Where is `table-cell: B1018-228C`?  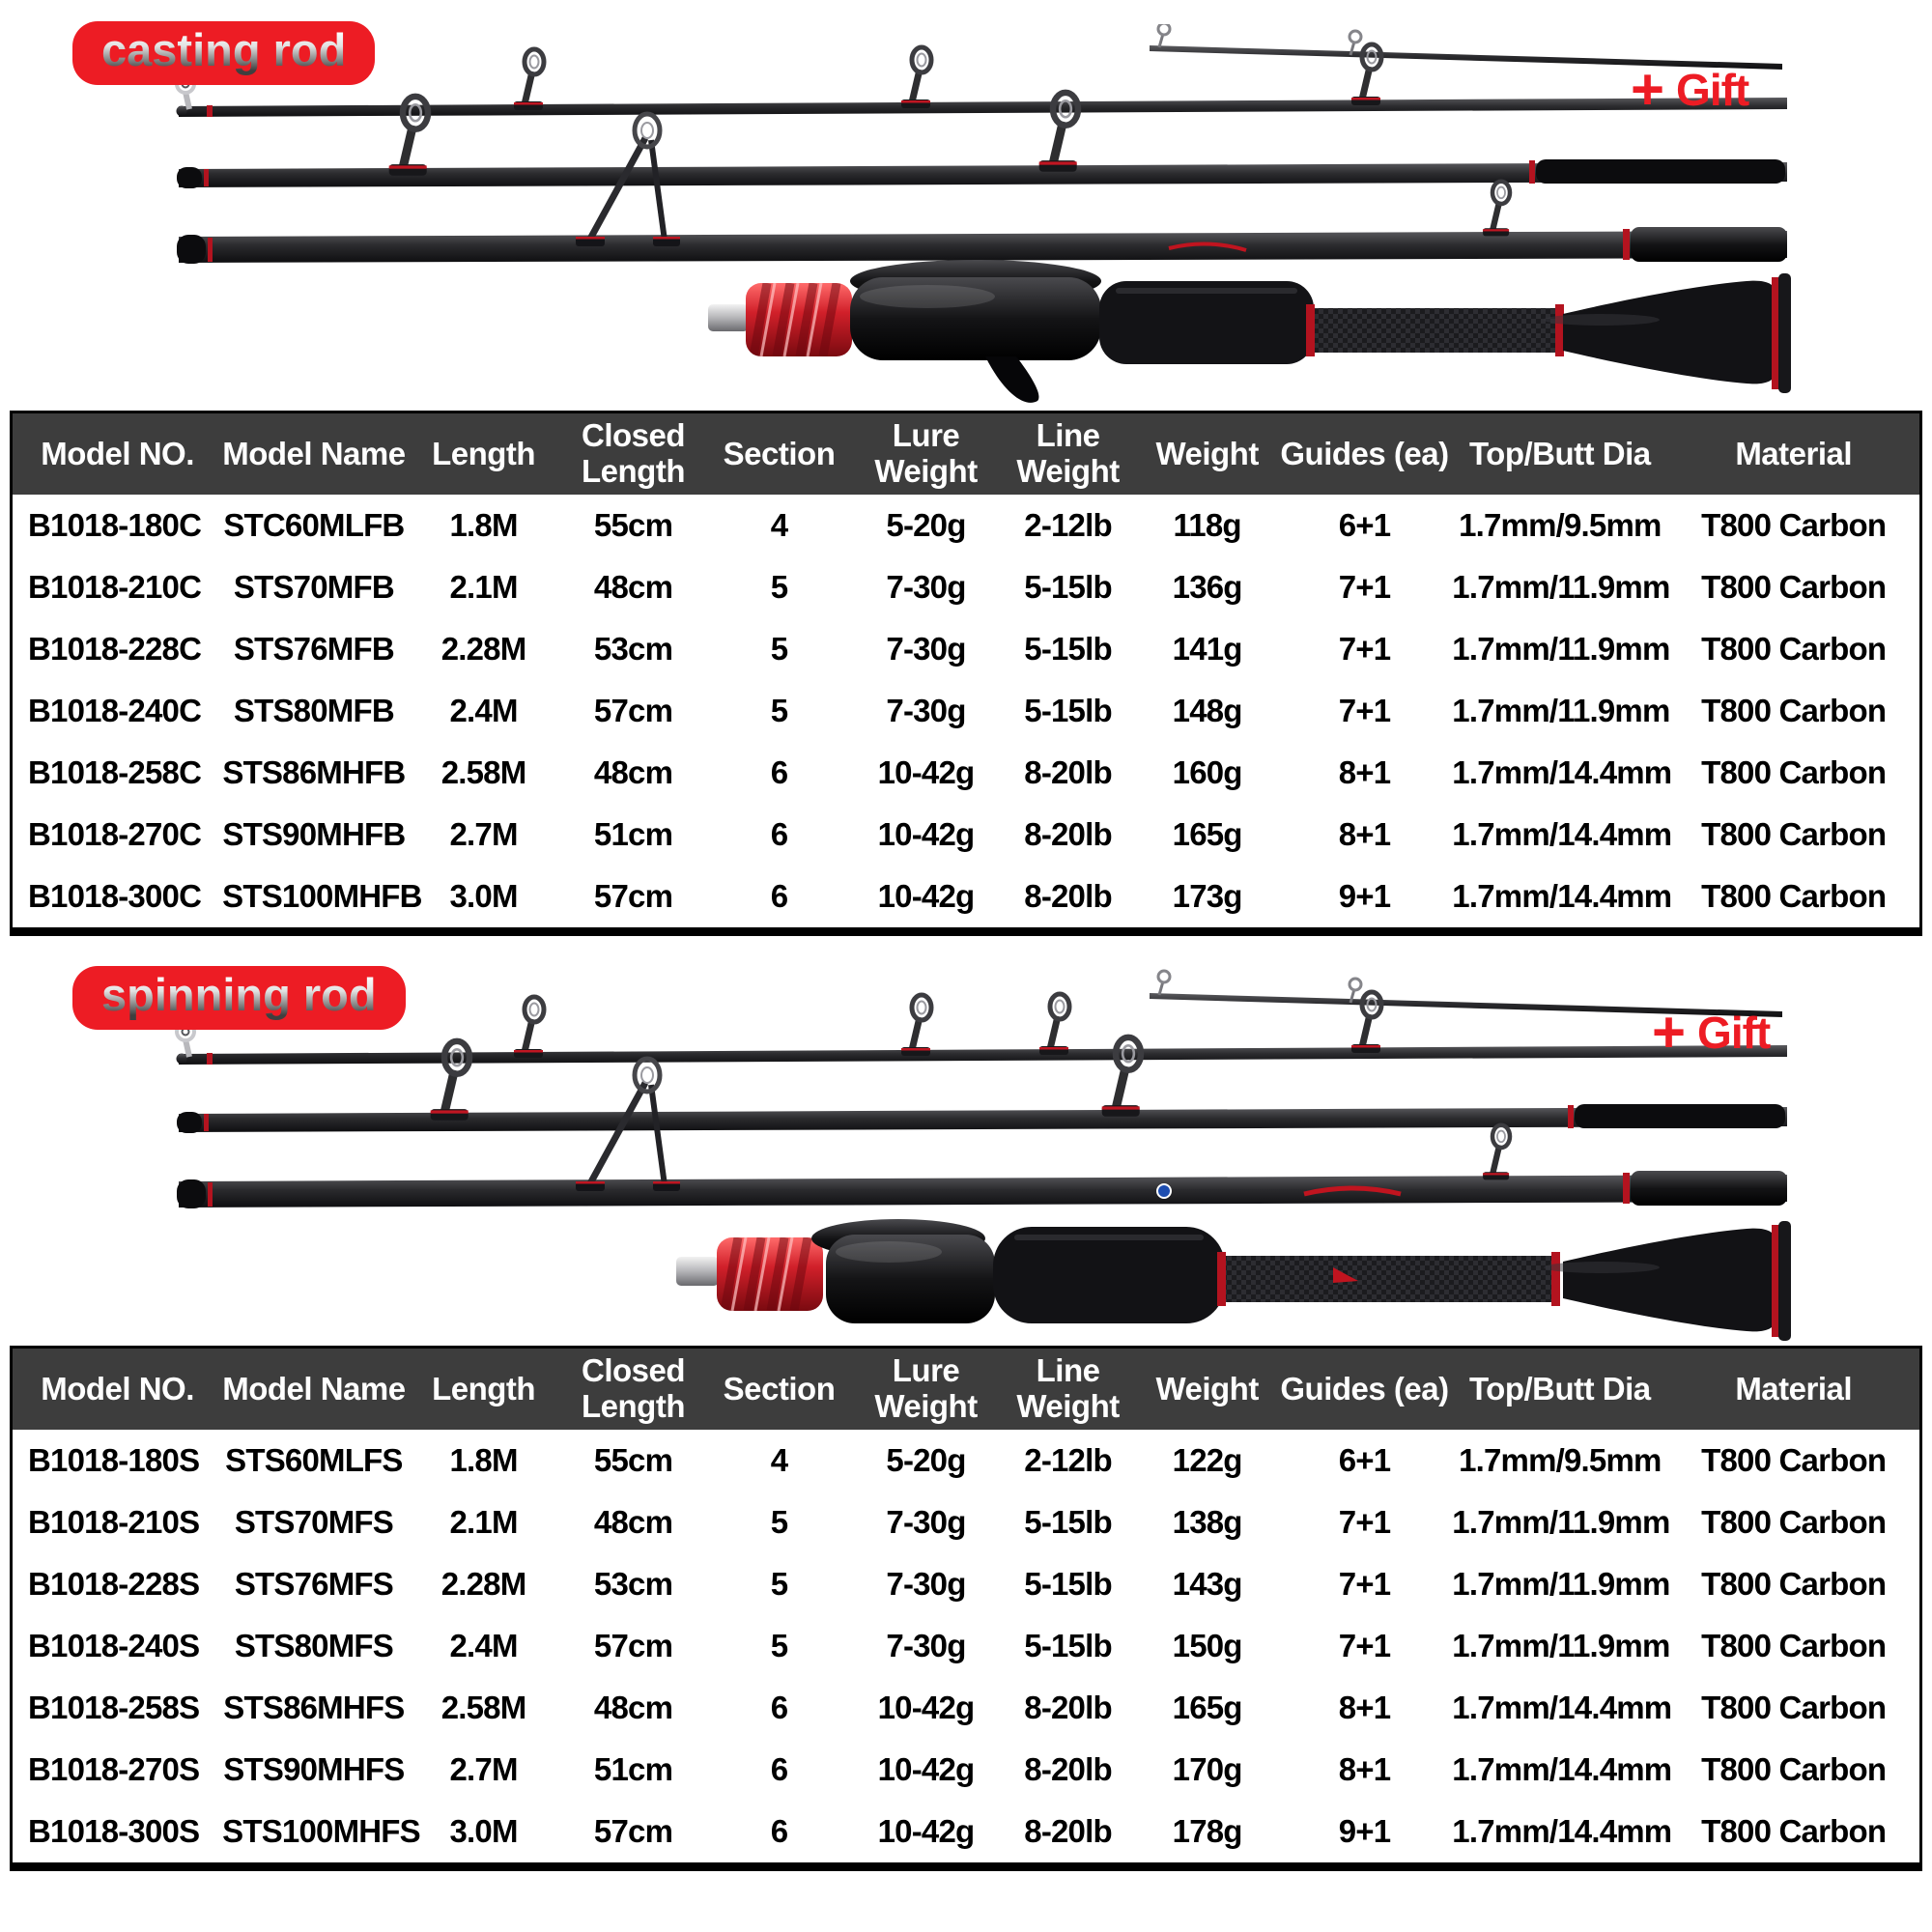
table-cell: B1018-228C is located at coordinates (115, 649).